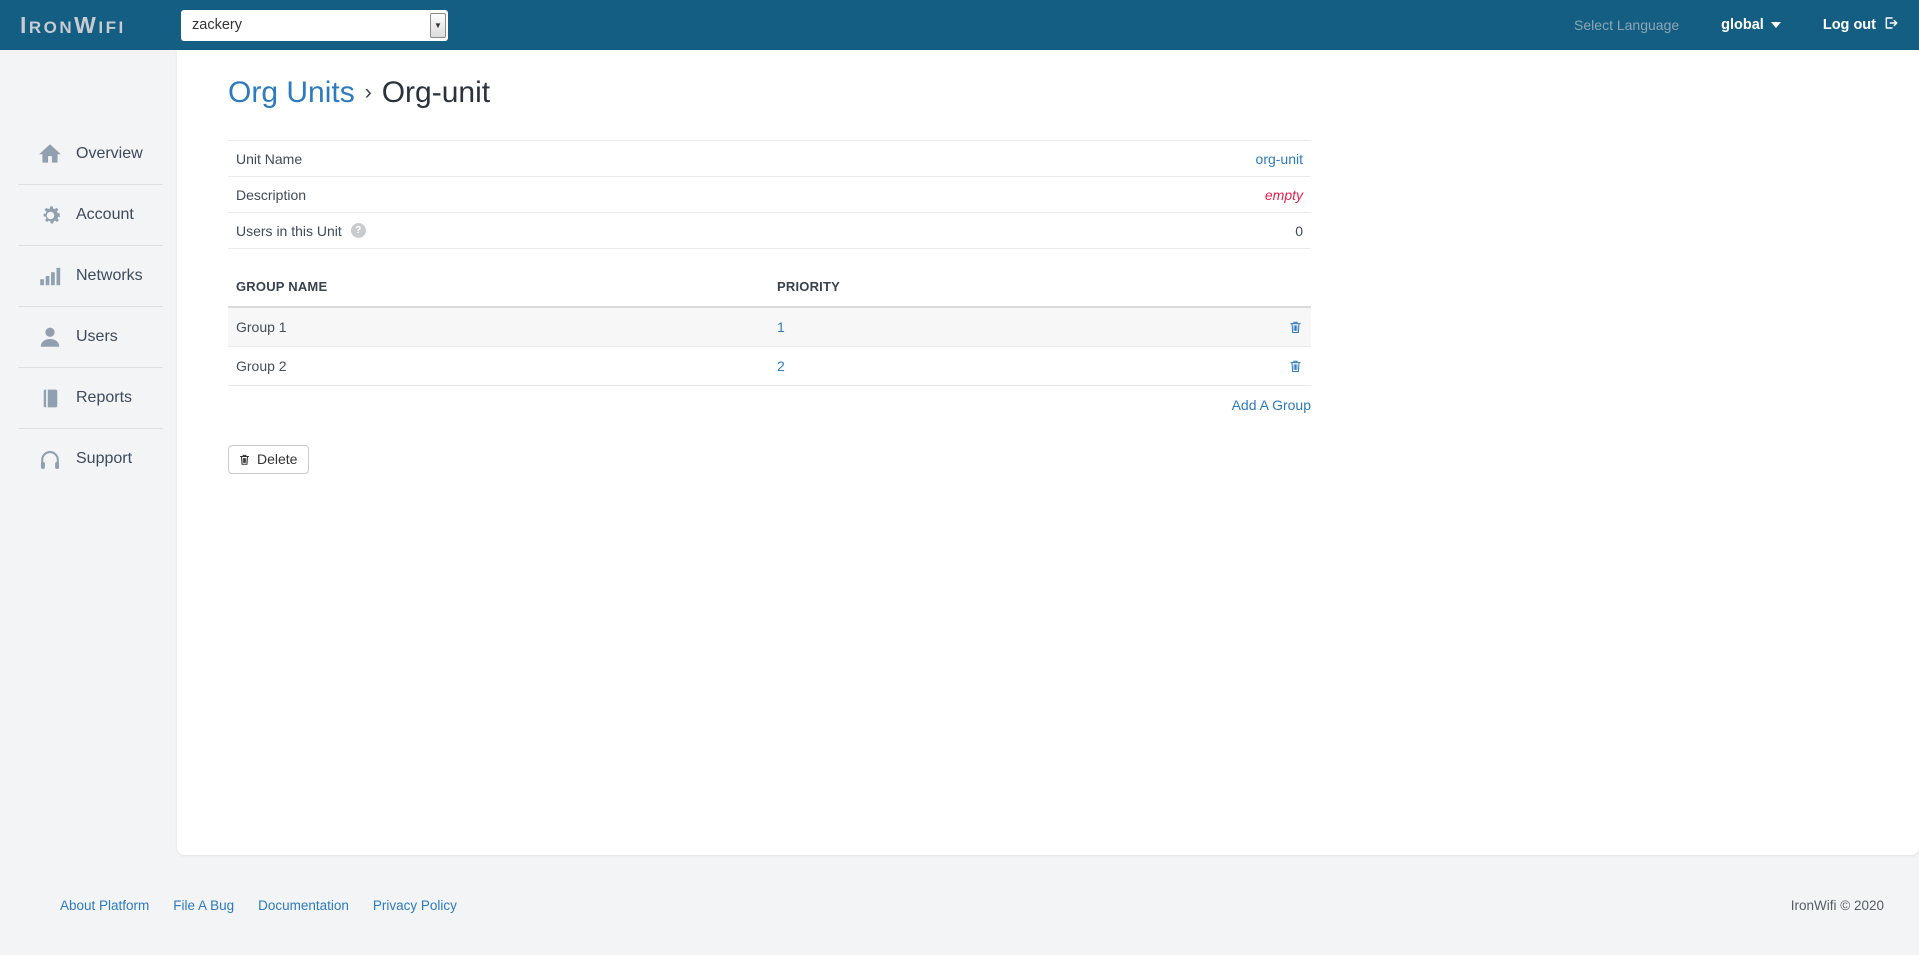  I want to click on detail-row-unit-name: Unit Name org-unit, so click(769, 159).